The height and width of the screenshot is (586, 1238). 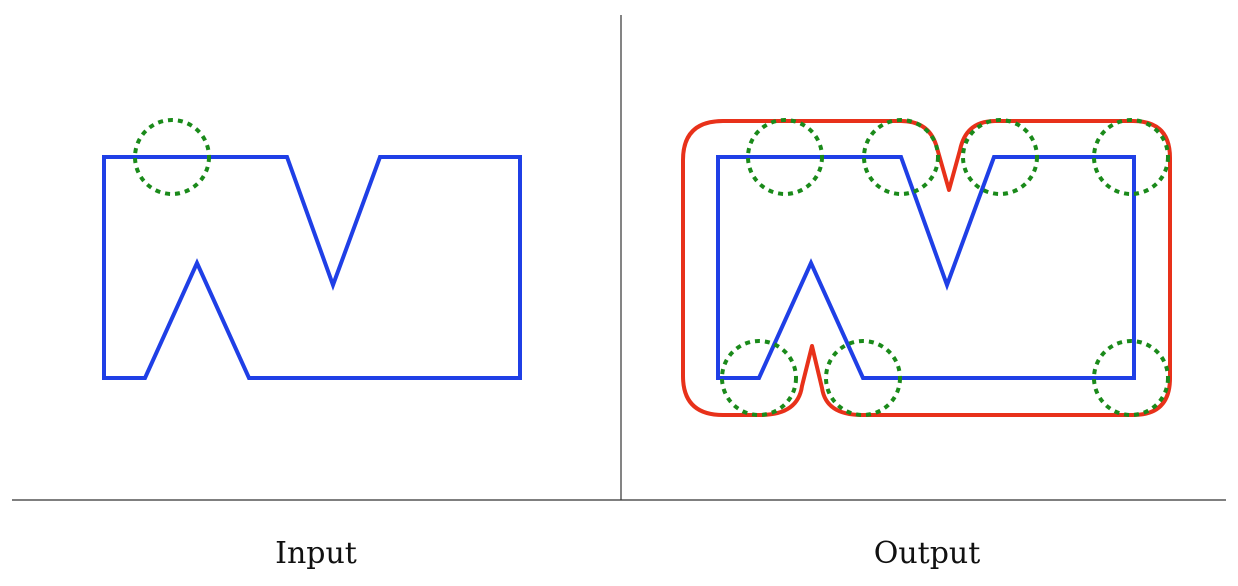 What do you see at coordinates (316, 553) in the screenshot?
I see `input-caption: Input` at bounding box center [316, 553].